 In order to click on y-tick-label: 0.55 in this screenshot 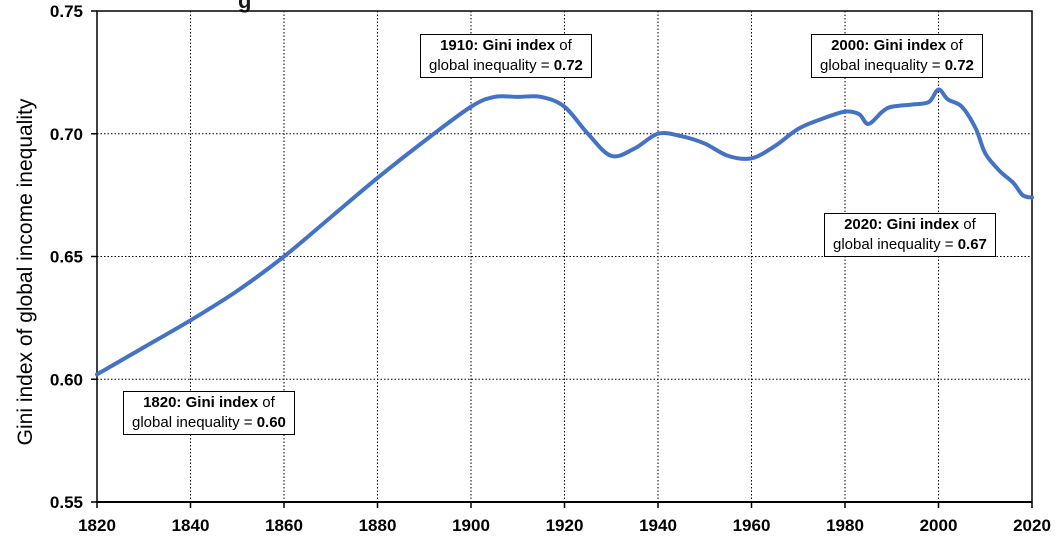, I will do `click(66, 502)`.